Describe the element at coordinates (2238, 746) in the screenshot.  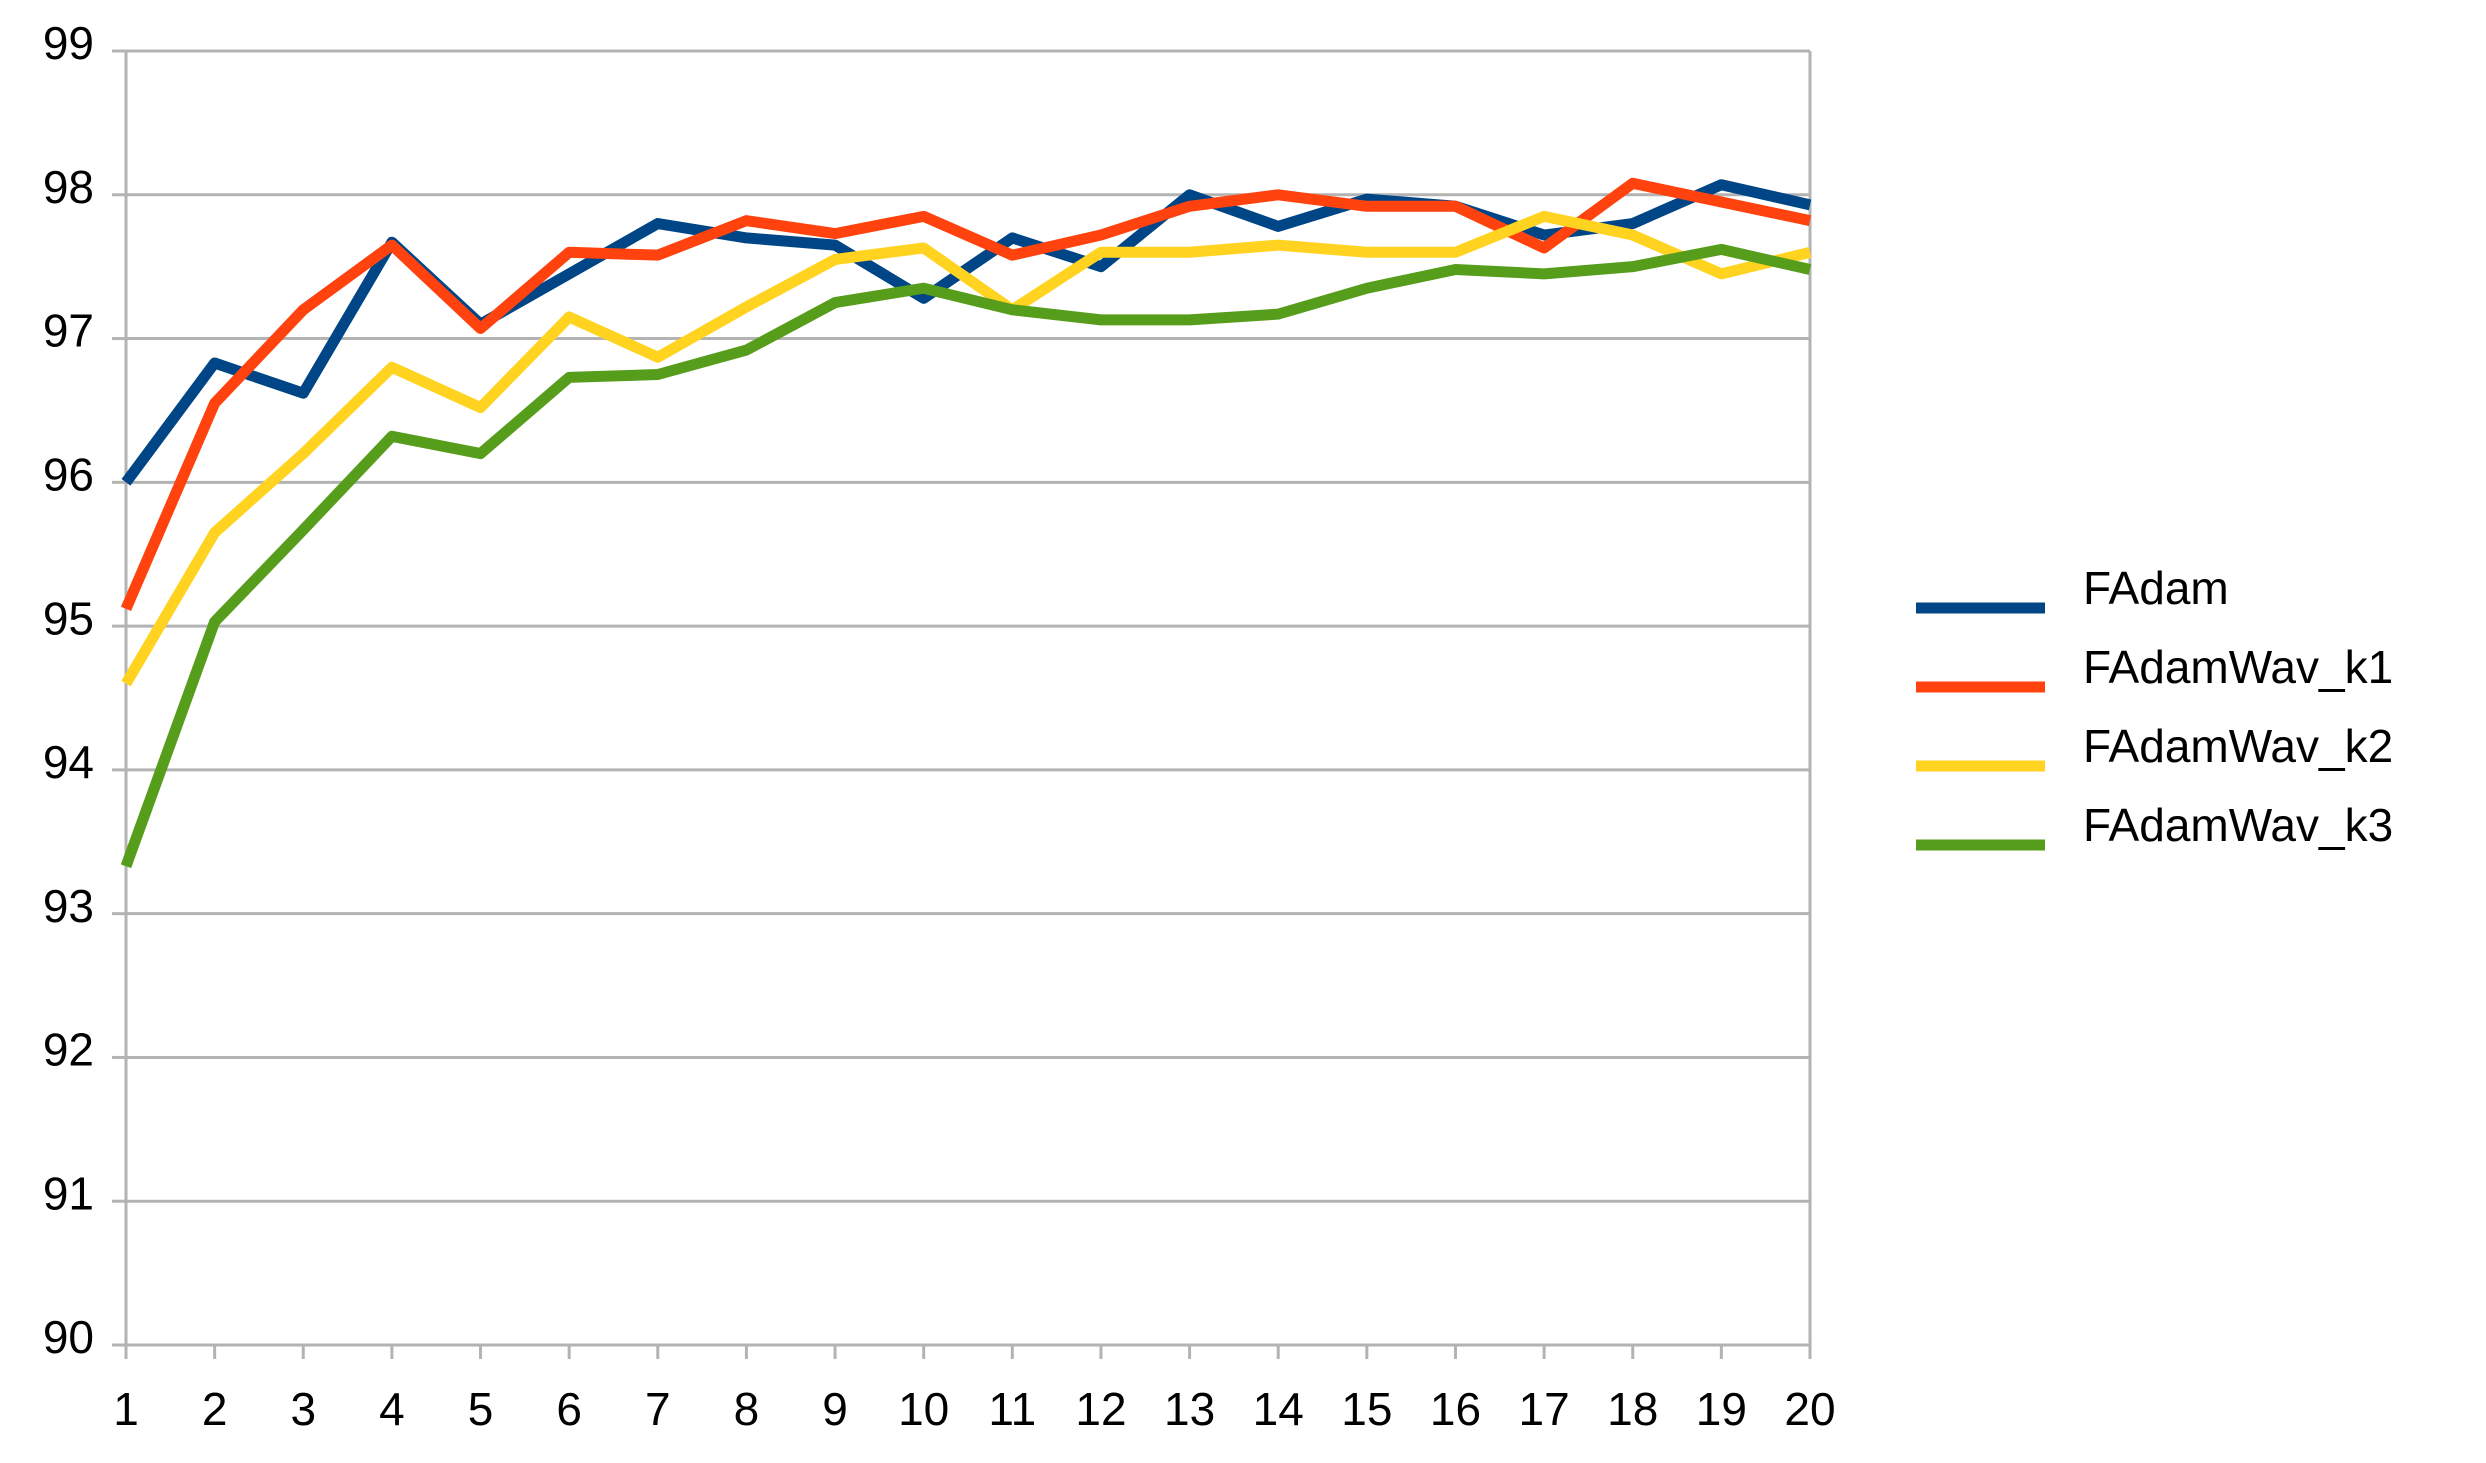
I see `legend-label: FAdamWav_k2` at that location.